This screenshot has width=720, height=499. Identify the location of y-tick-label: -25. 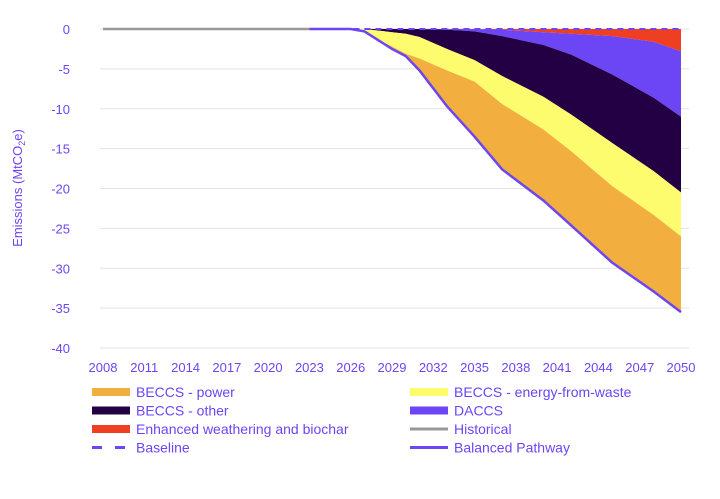
(60, 228).